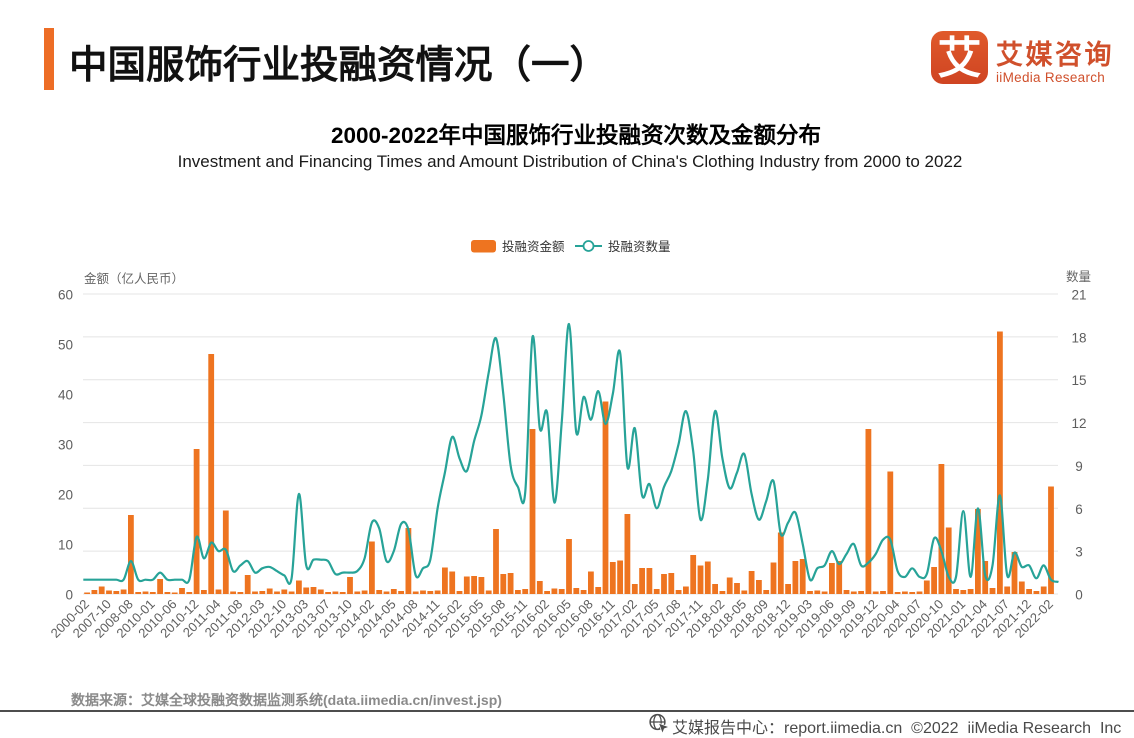 Image resolution: width=1134 pixels, height=738 pixels. I want to click on svg-text: 60, so click(65, 295).